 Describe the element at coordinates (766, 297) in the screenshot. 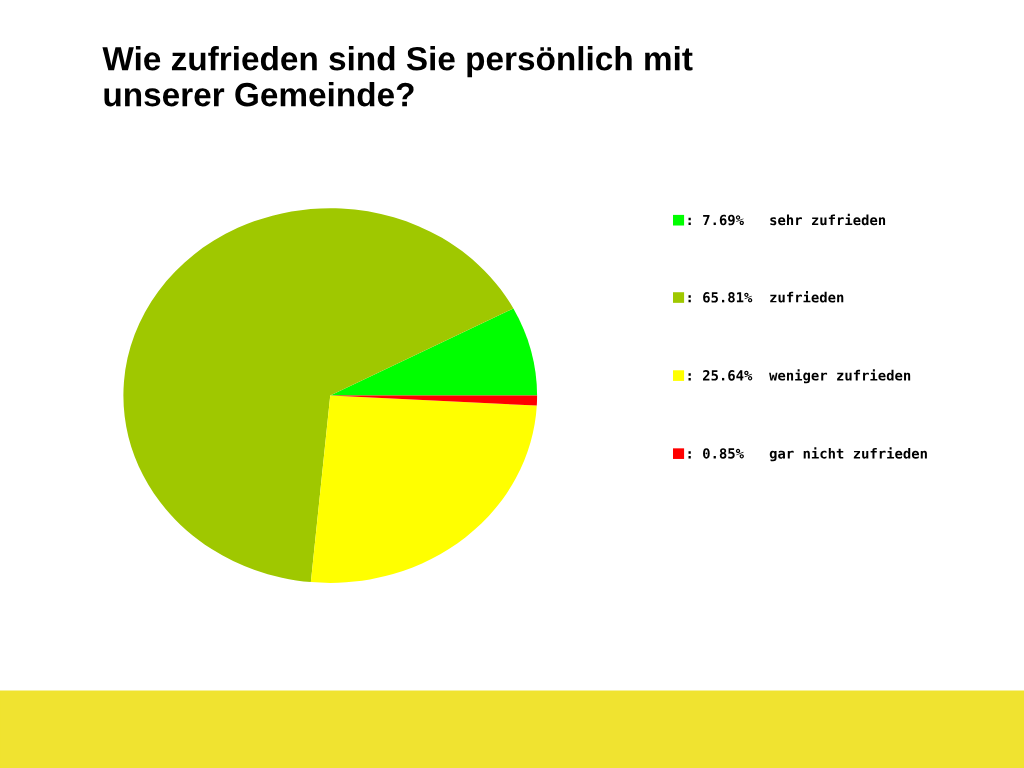

I see `legend-label: : 65.81% zufrieden` at that location.